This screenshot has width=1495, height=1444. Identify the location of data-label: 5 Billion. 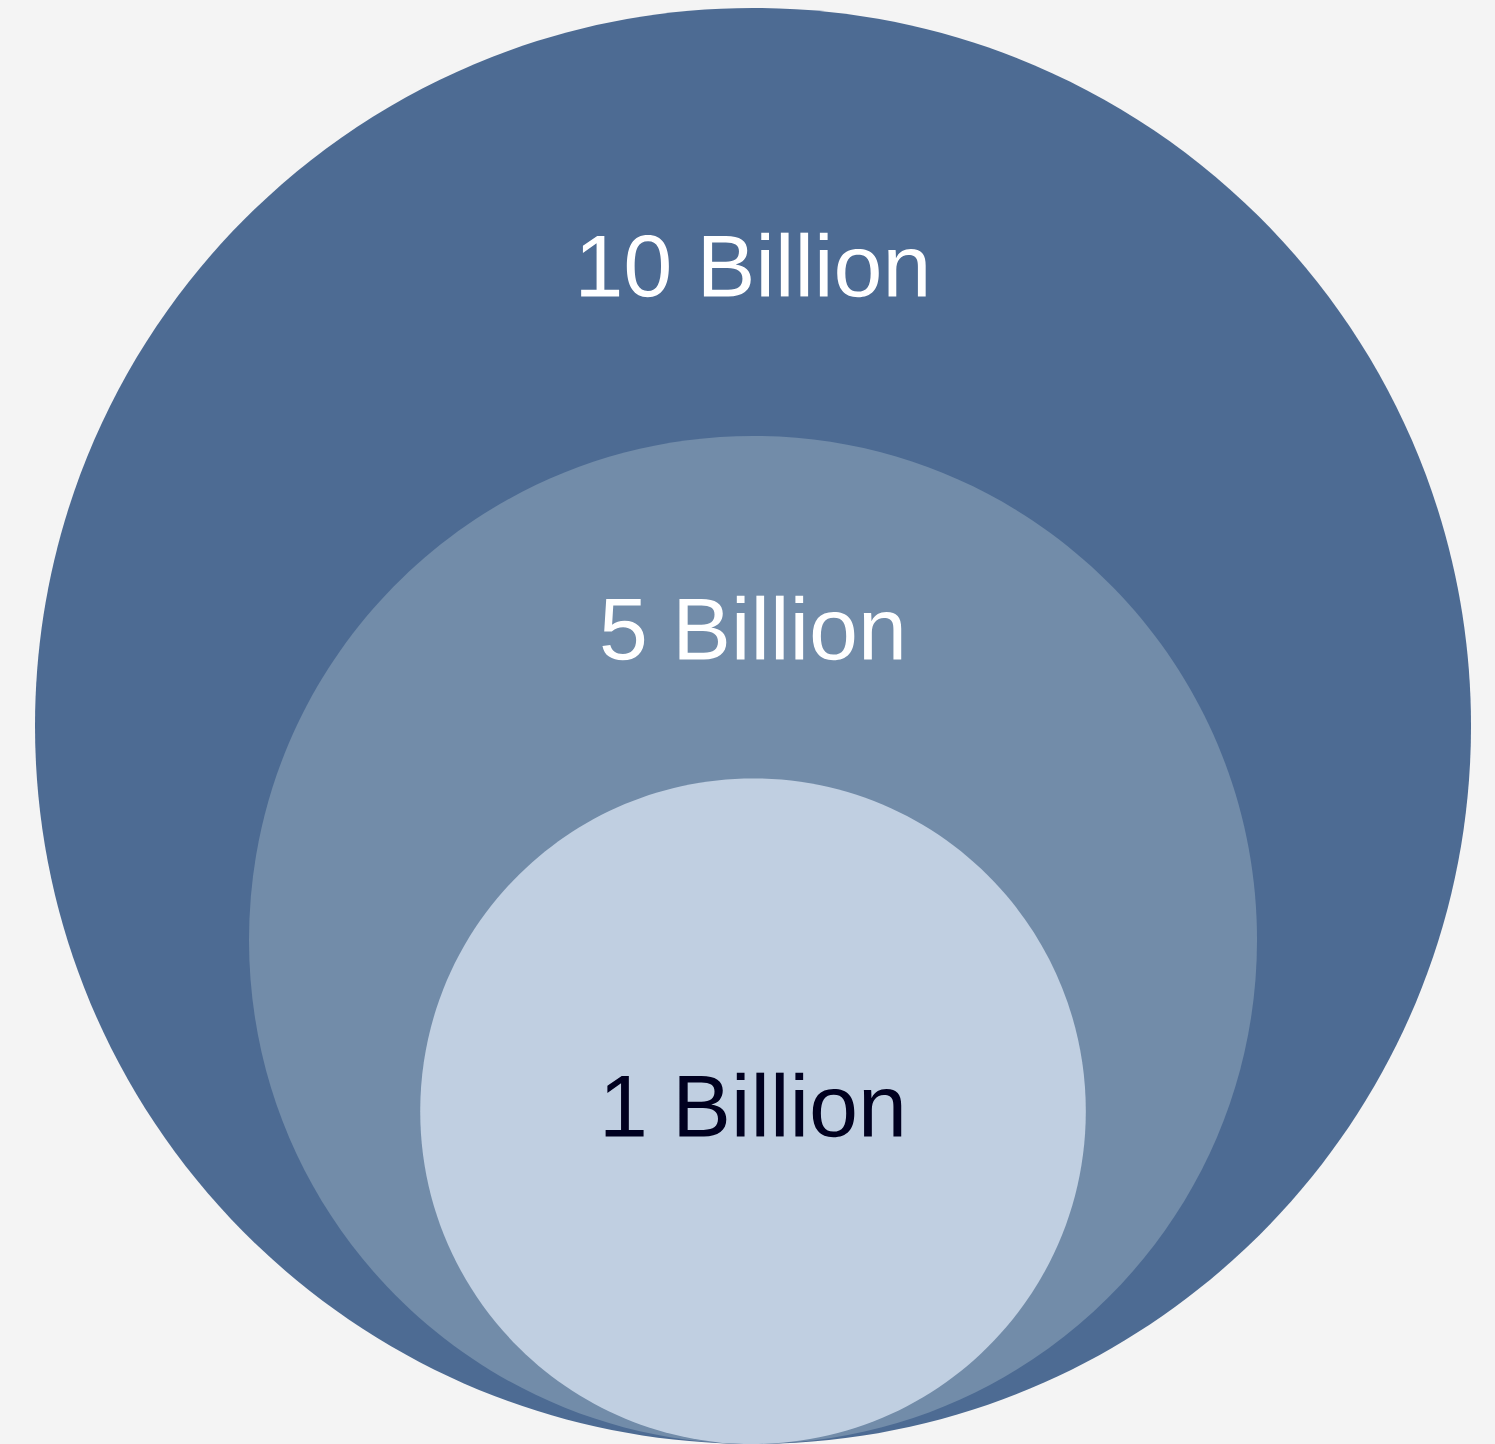
(752, 628).